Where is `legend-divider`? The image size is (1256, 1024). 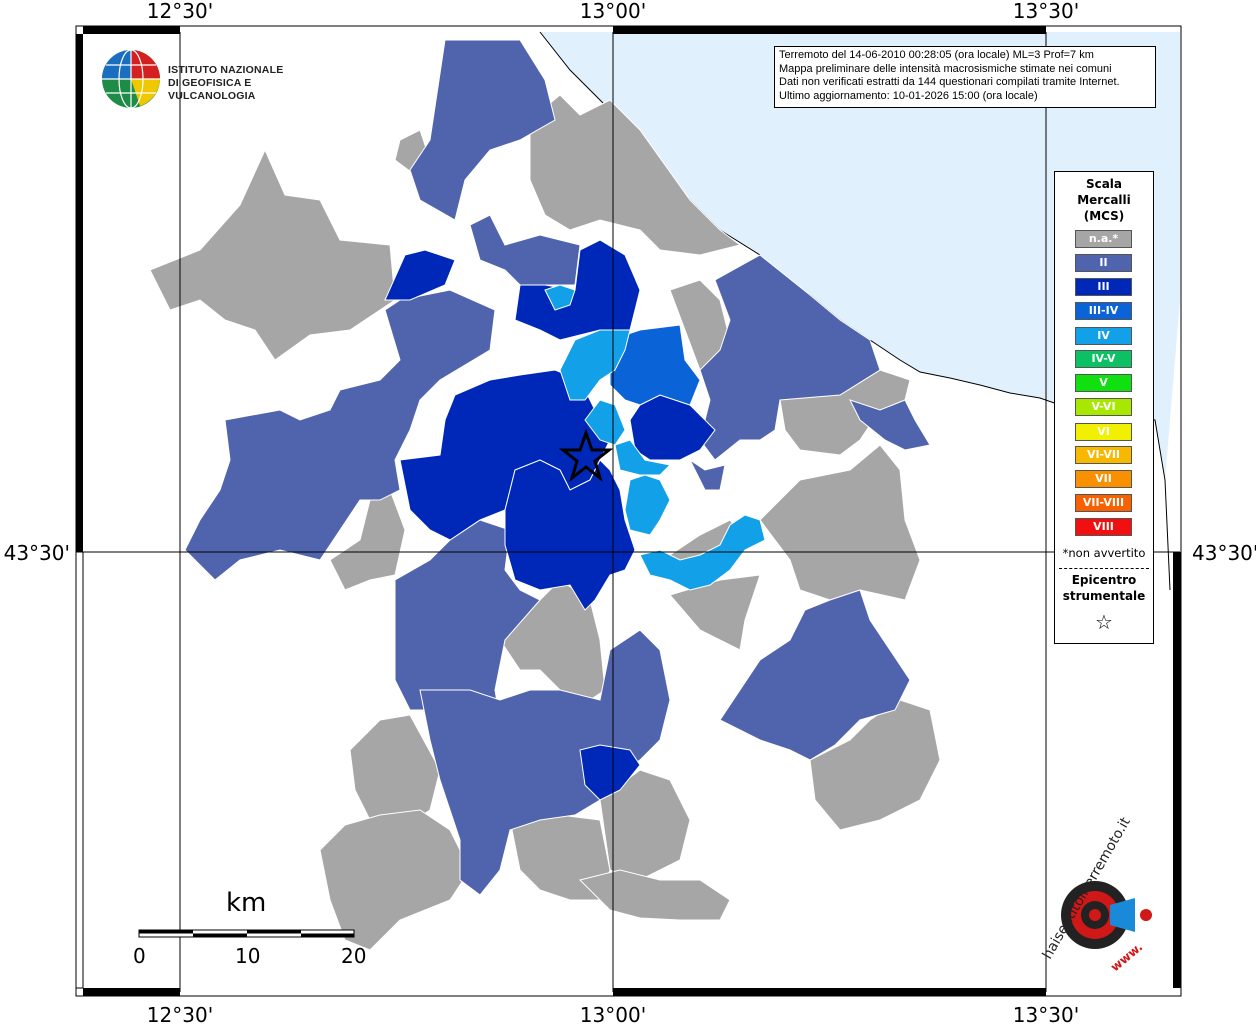
legend-divider is located at coordinates (1104, 568).